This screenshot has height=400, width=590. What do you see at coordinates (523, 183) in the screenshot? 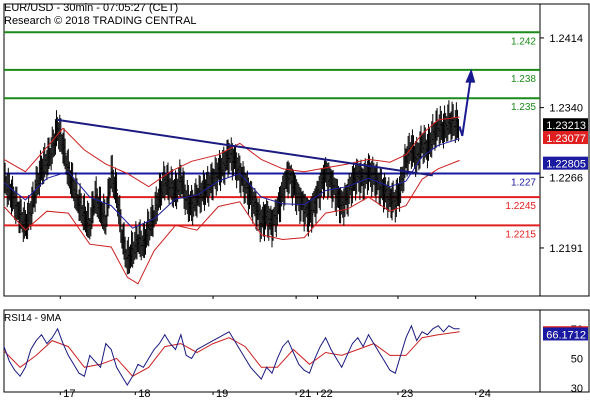
I see `level-label-pivot: 1.227` at bounding box center [523, 183].